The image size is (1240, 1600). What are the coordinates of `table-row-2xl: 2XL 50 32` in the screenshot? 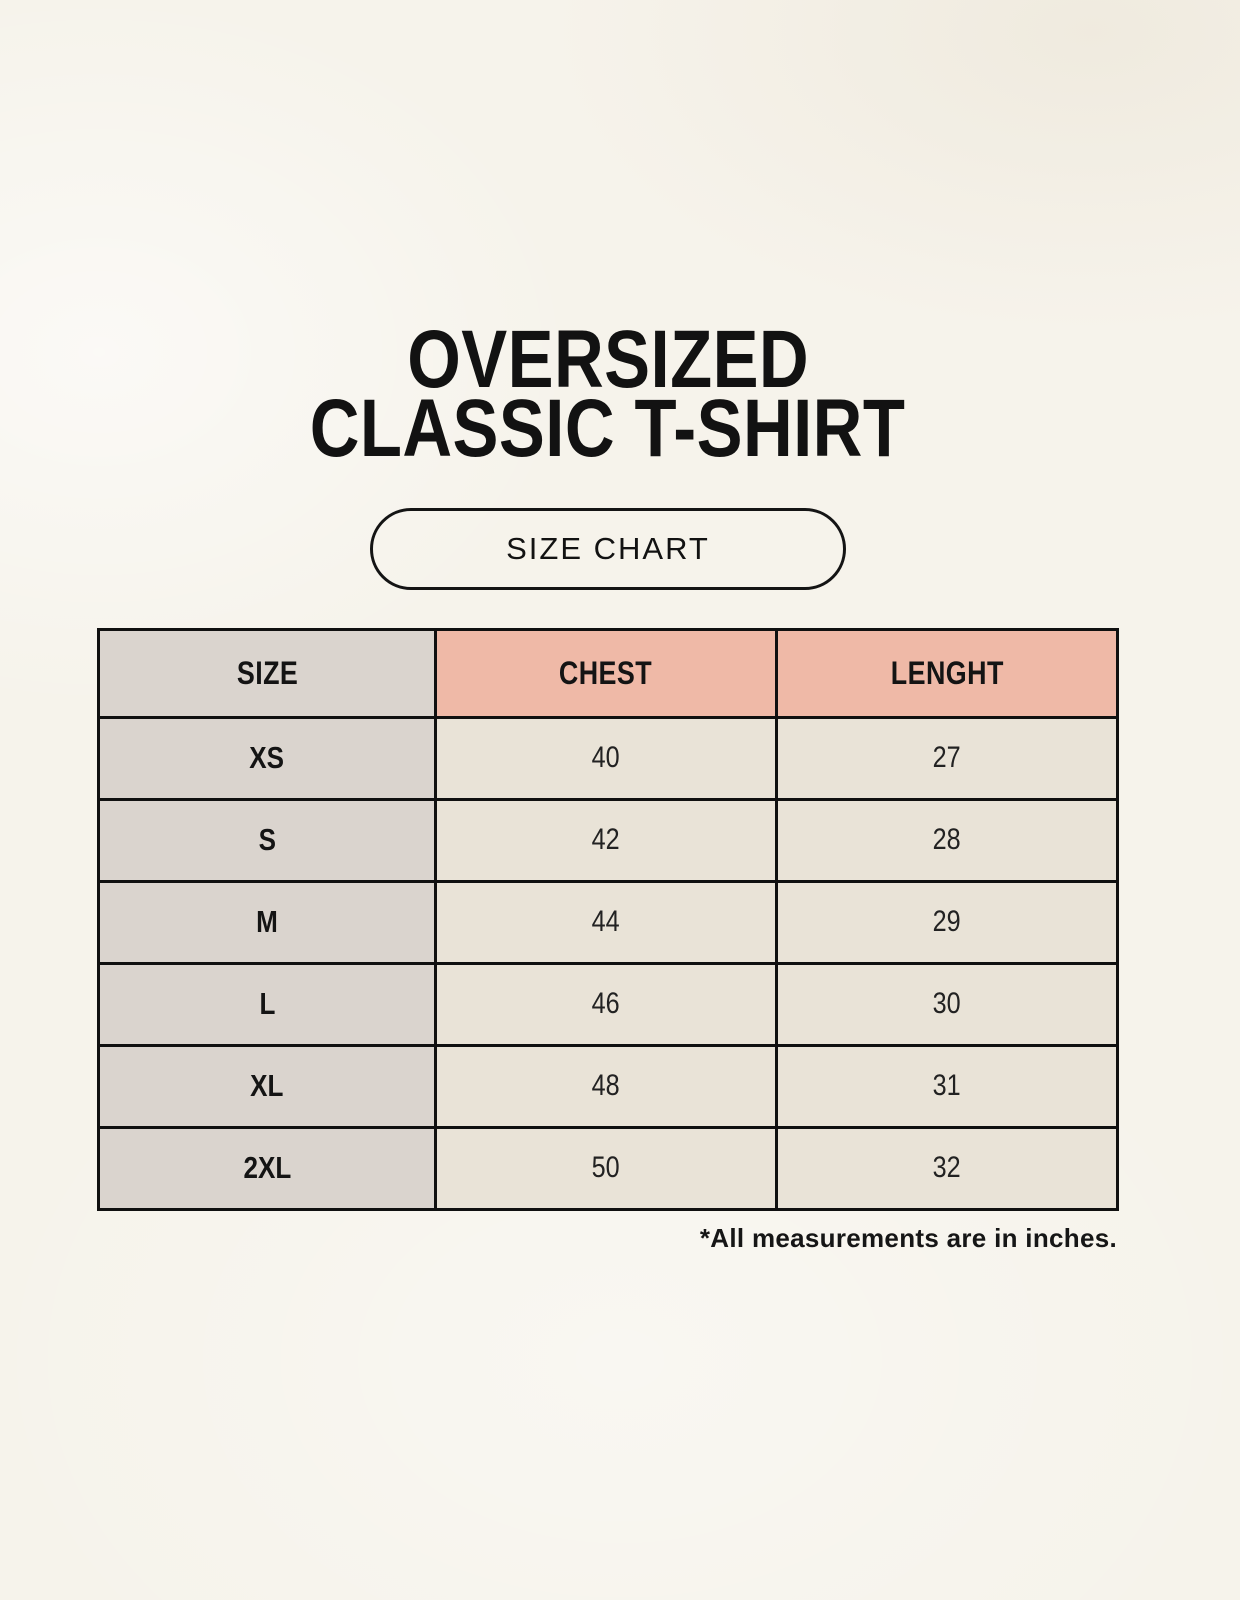 It's located at (608, 1168).